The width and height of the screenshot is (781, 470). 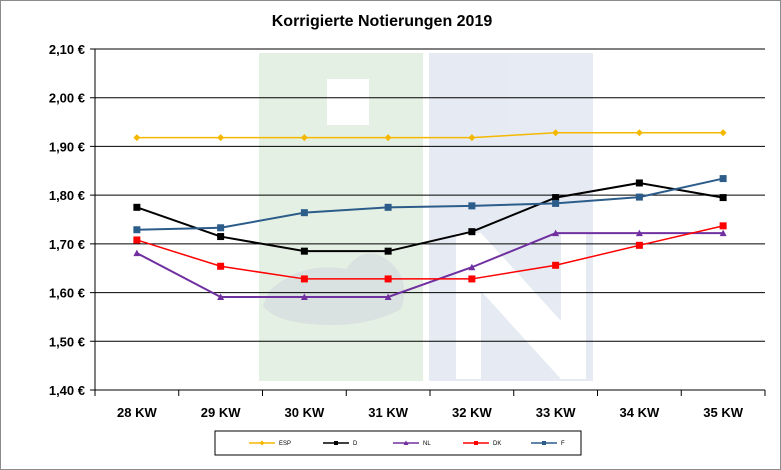 I want to click on series-nl, so click(x=430, y=264).